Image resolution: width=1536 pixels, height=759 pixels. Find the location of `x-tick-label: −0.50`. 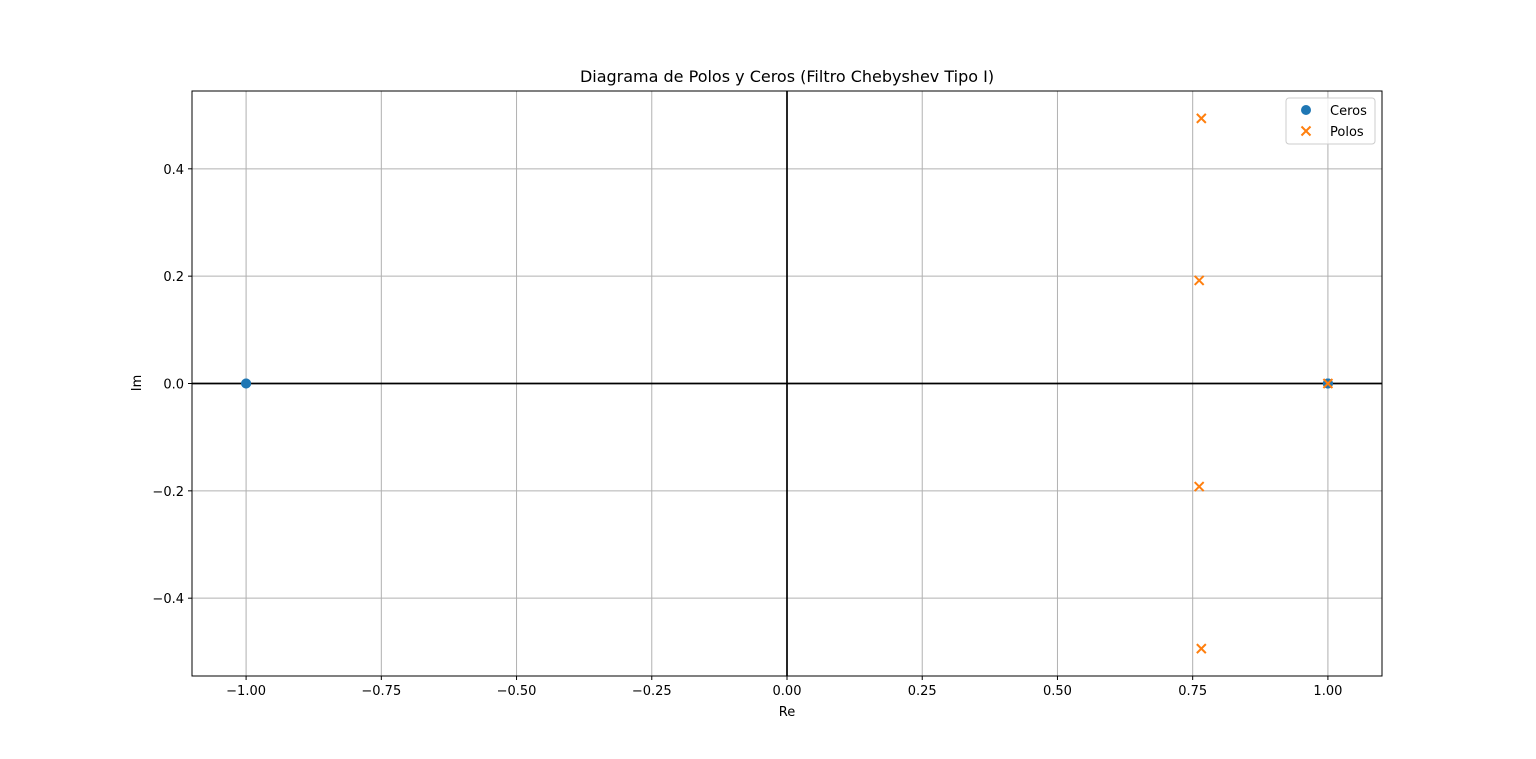

x-tick-label: −0.50 is located at coordinates (517, 691).